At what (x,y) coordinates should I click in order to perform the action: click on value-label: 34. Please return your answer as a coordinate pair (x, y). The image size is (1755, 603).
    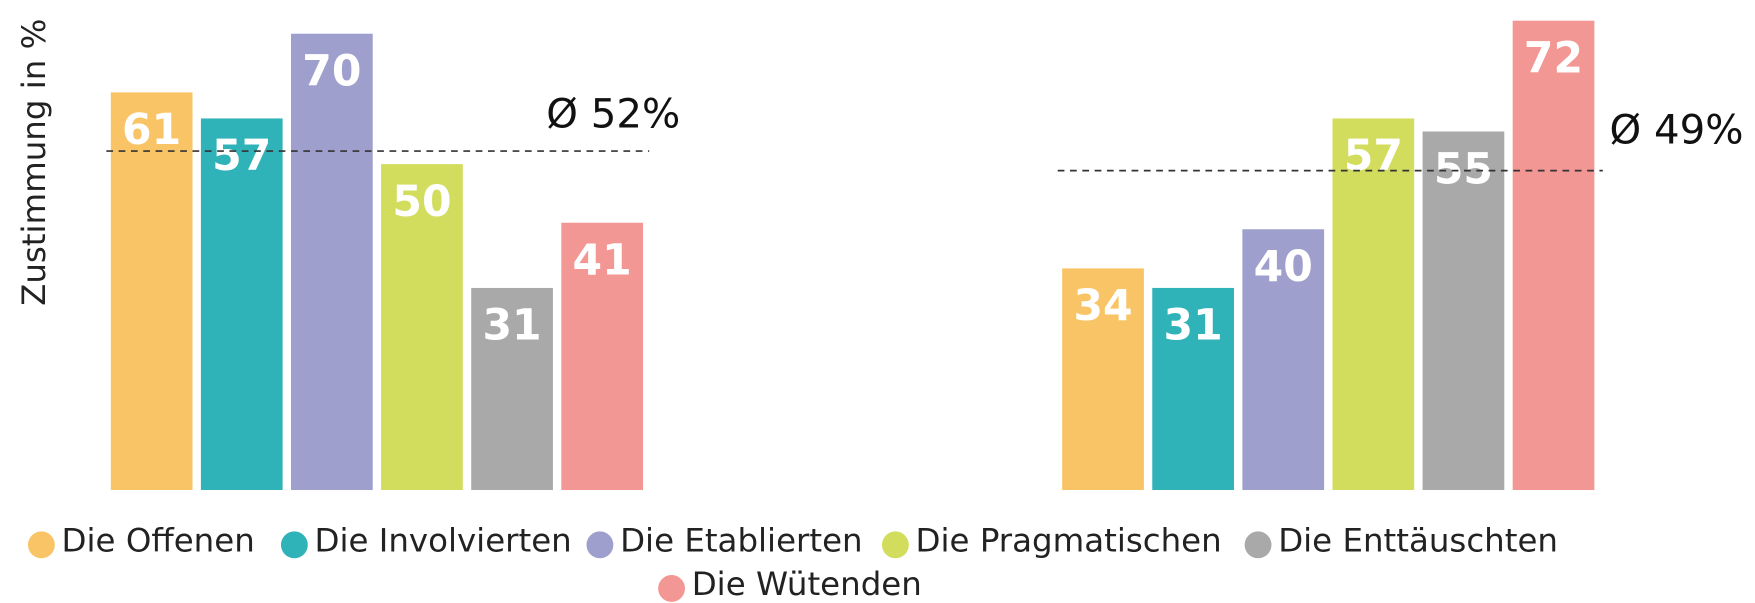
    Looking at the image, I should click on (1102, 306).